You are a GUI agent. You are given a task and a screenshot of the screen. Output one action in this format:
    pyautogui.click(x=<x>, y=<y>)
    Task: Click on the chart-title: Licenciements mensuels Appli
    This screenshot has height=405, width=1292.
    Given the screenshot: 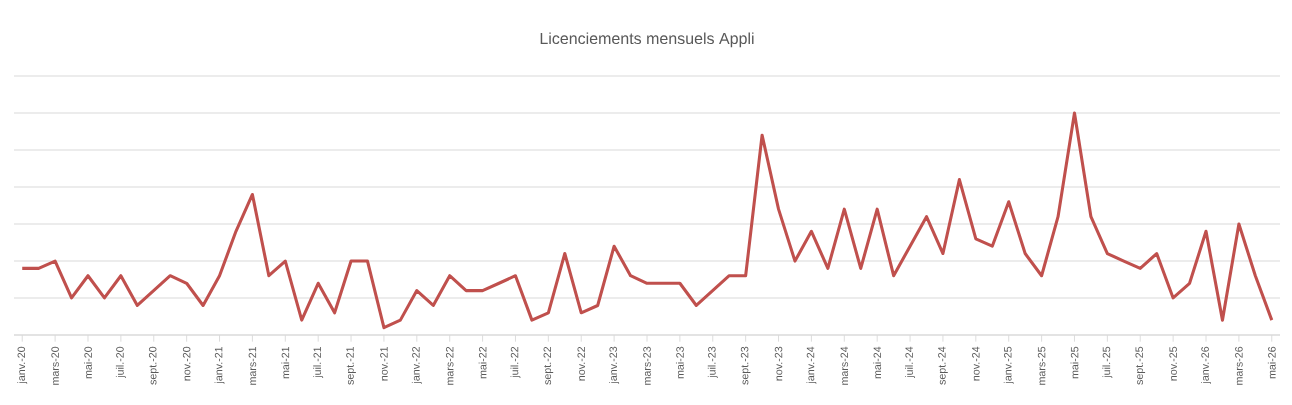 What is the action you would take?
    pyautogui.click(x=647, y=40)
    